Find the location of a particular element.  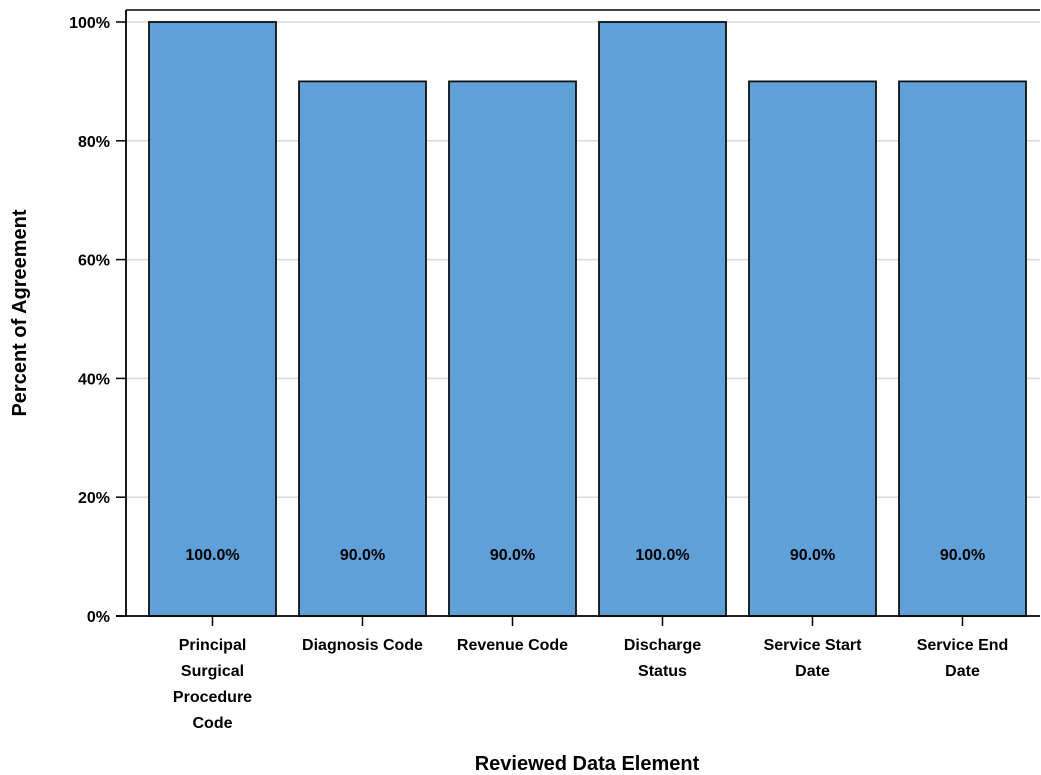

x-category-label-line: Diagnosis Code is located at coordinates (362, 645).